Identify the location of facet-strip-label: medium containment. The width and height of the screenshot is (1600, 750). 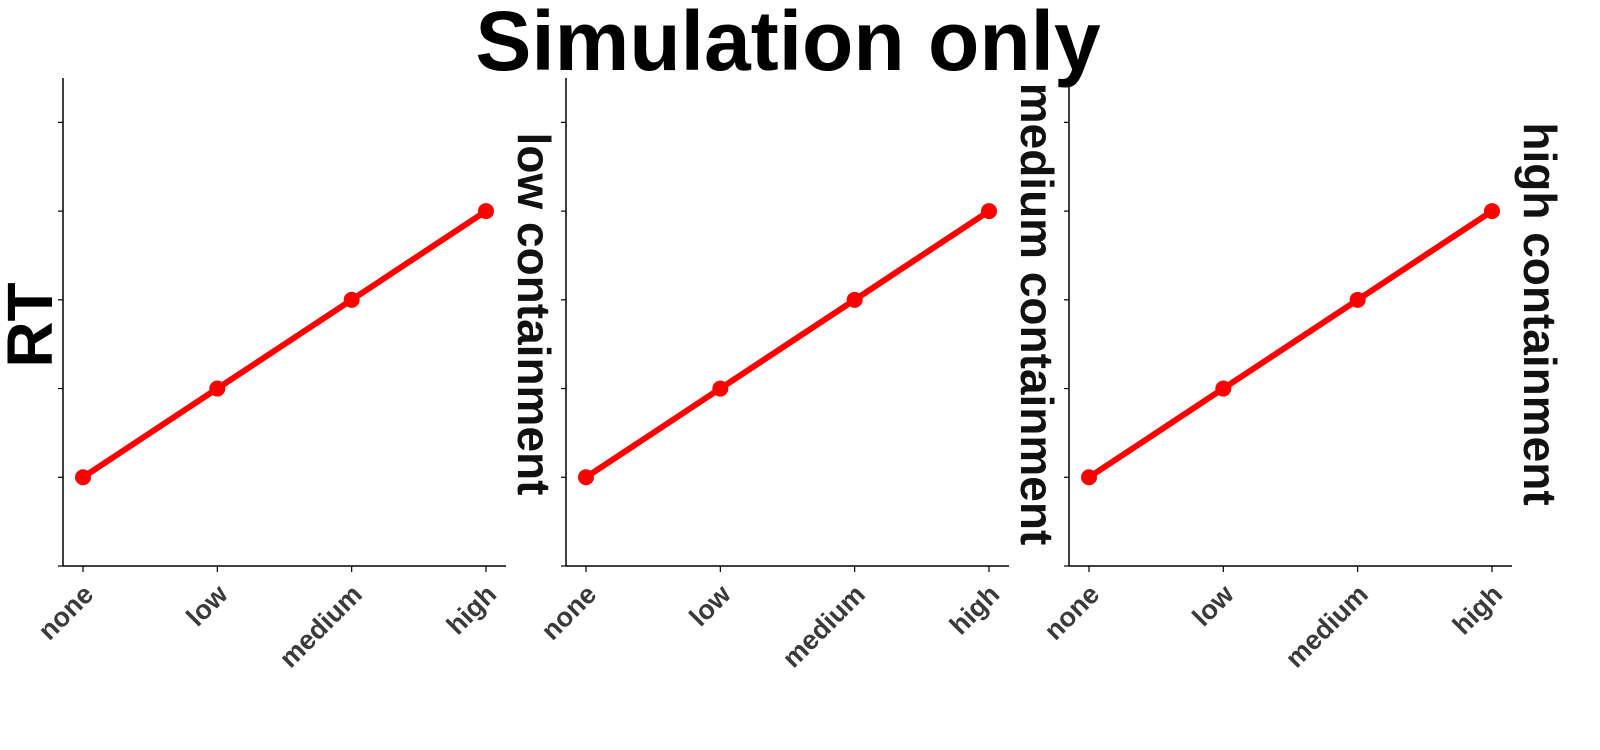
(1037, 314).